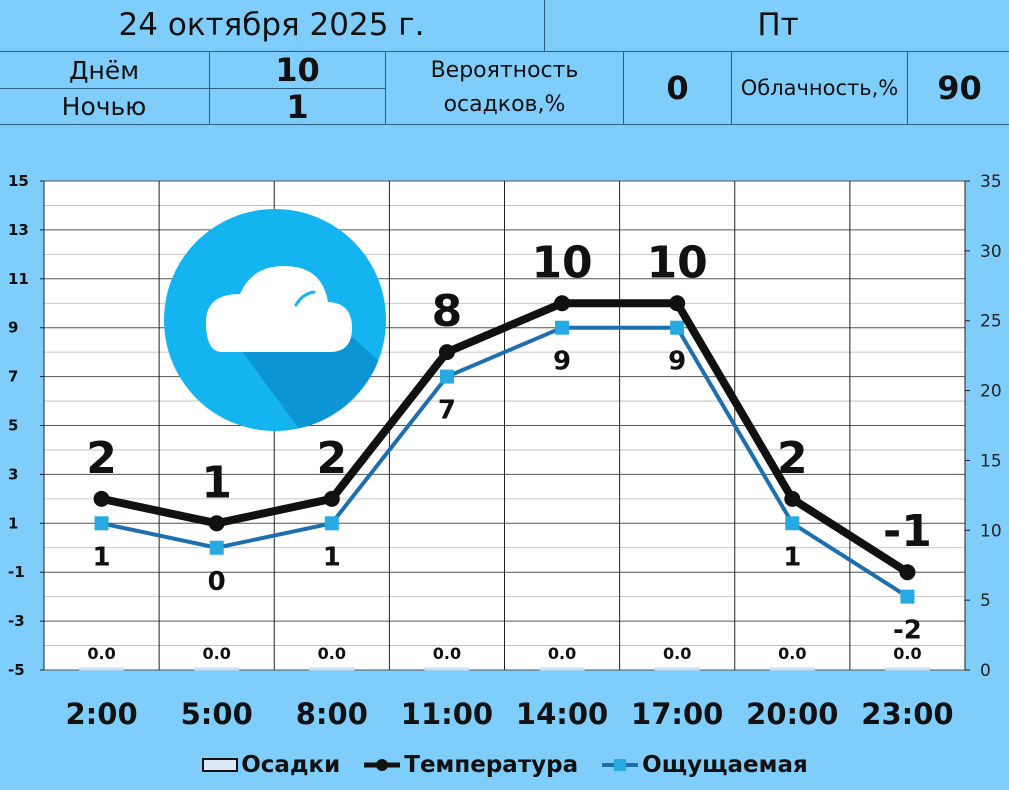  I want to click on x-tick-label: 2:00, so click(101, 714).